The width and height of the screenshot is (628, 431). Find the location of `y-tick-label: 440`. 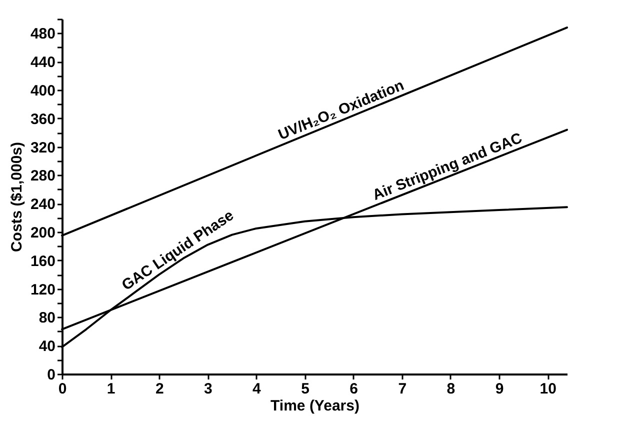

y-tick-label: 440 is located at coordinates (43, 63).